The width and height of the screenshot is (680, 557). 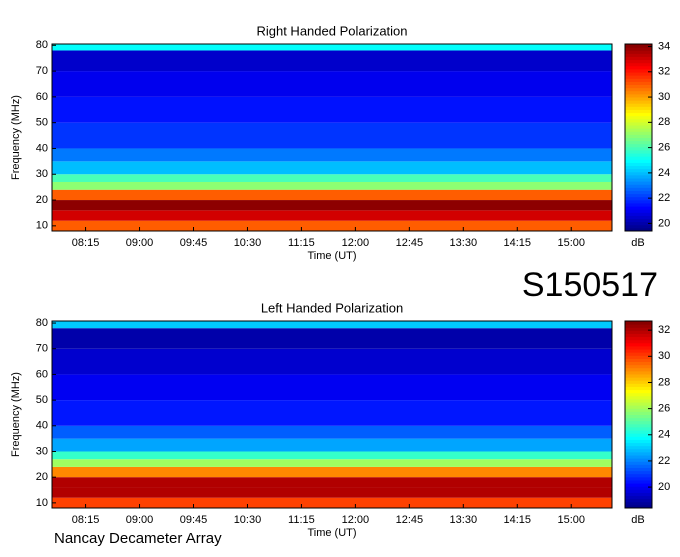 What do you see at coordinates (248, 243) in the screenshot?
I see `x-tick-label: 10:30` at bounding box center [248, 243].